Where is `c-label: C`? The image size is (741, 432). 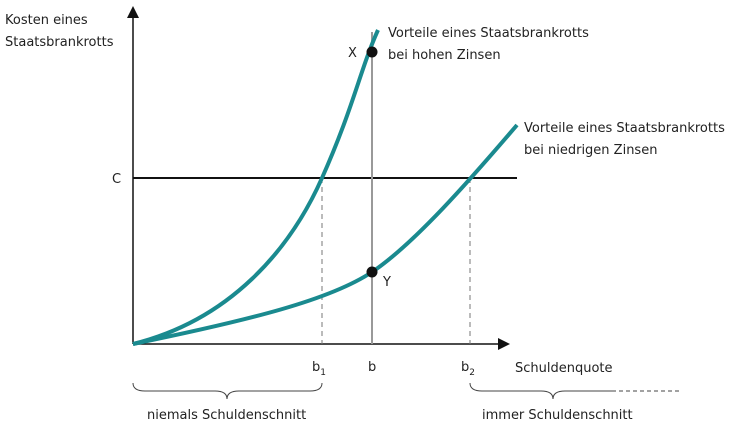
c-label: C is located at coordinates (116, 179).